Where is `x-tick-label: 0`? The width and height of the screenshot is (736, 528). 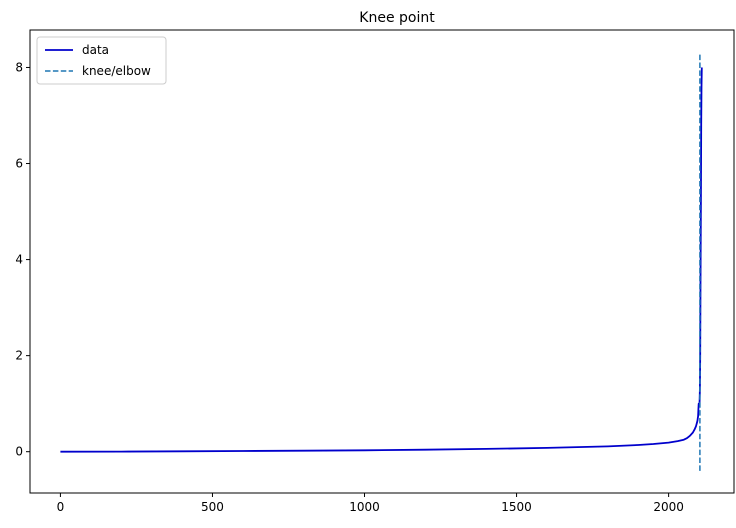 x-tick-label: 0 is located at coordinates (61, 507).